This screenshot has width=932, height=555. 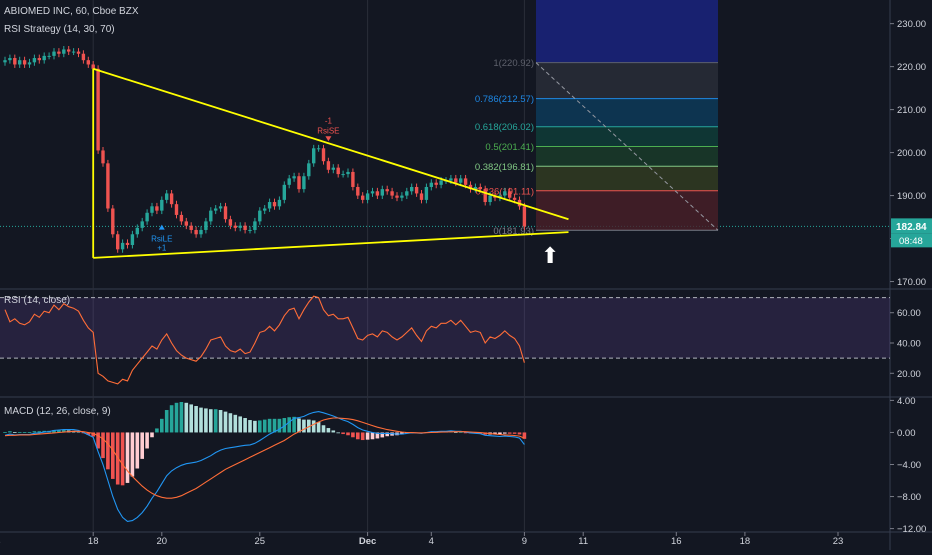 What do you see at coordinates (676, 541) in the screenshot?
I see `time-axis-label: 16` at bounding box center [676, 541].